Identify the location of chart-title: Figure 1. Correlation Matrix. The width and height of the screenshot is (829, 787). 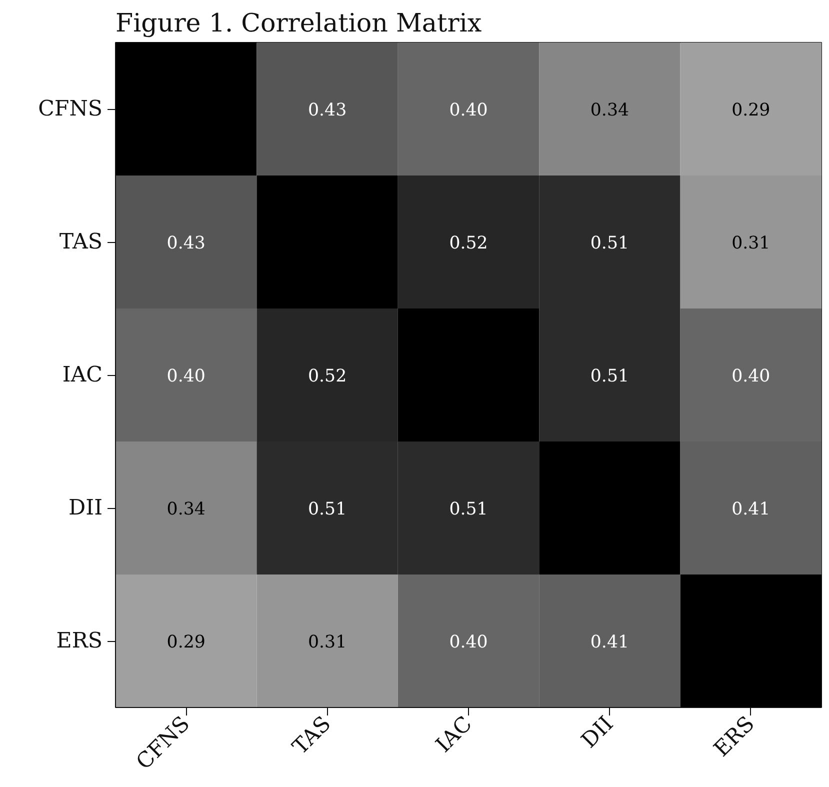
(299, 23).